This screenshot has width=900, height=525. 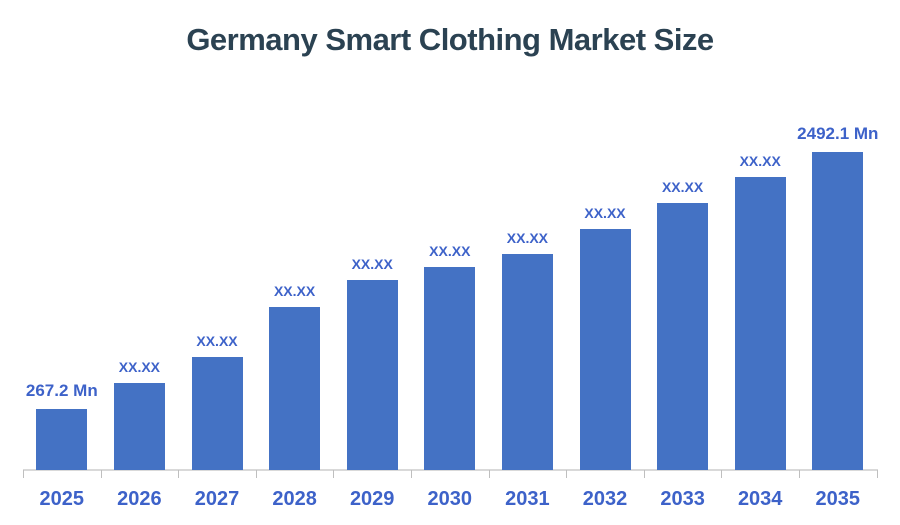 What do you see at coordinates (62, 439) in the screenshot?
I see `bar-2025` at bounding box center [62, 439].